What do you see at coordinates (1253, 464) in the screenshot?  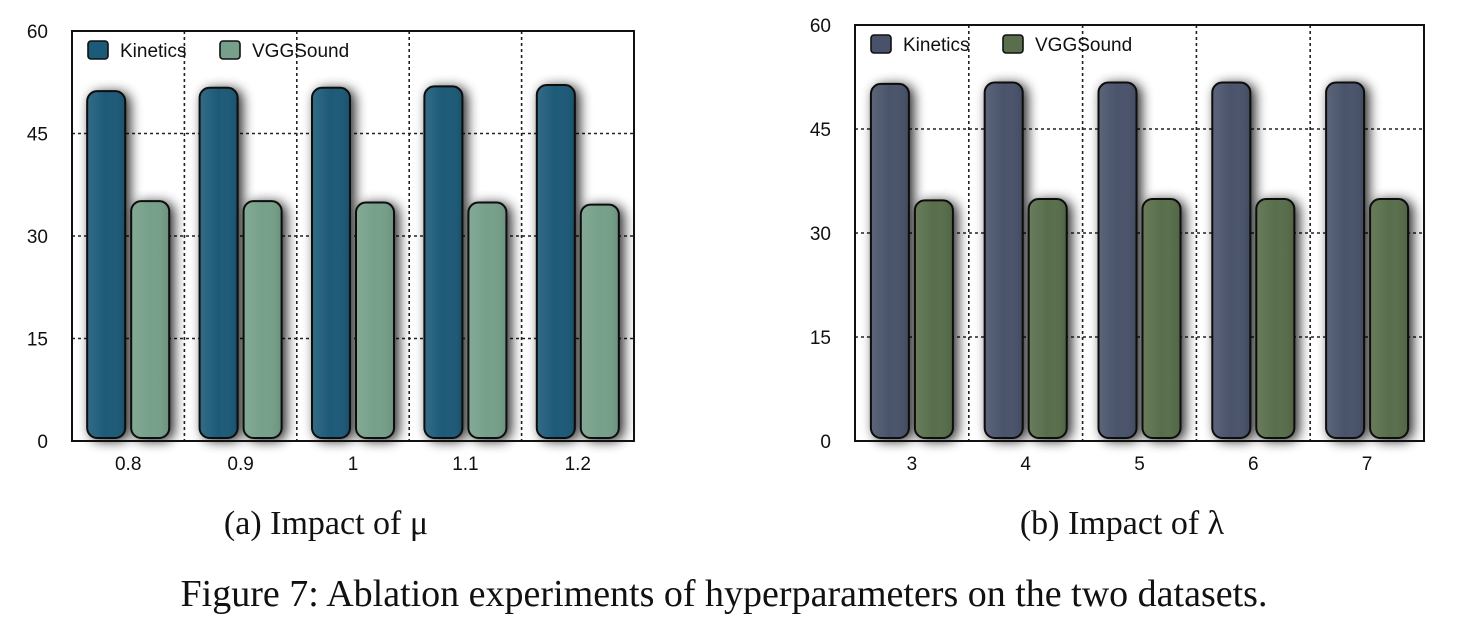 I see `x-tick-label: 6` at bounding box center [1253, 464].